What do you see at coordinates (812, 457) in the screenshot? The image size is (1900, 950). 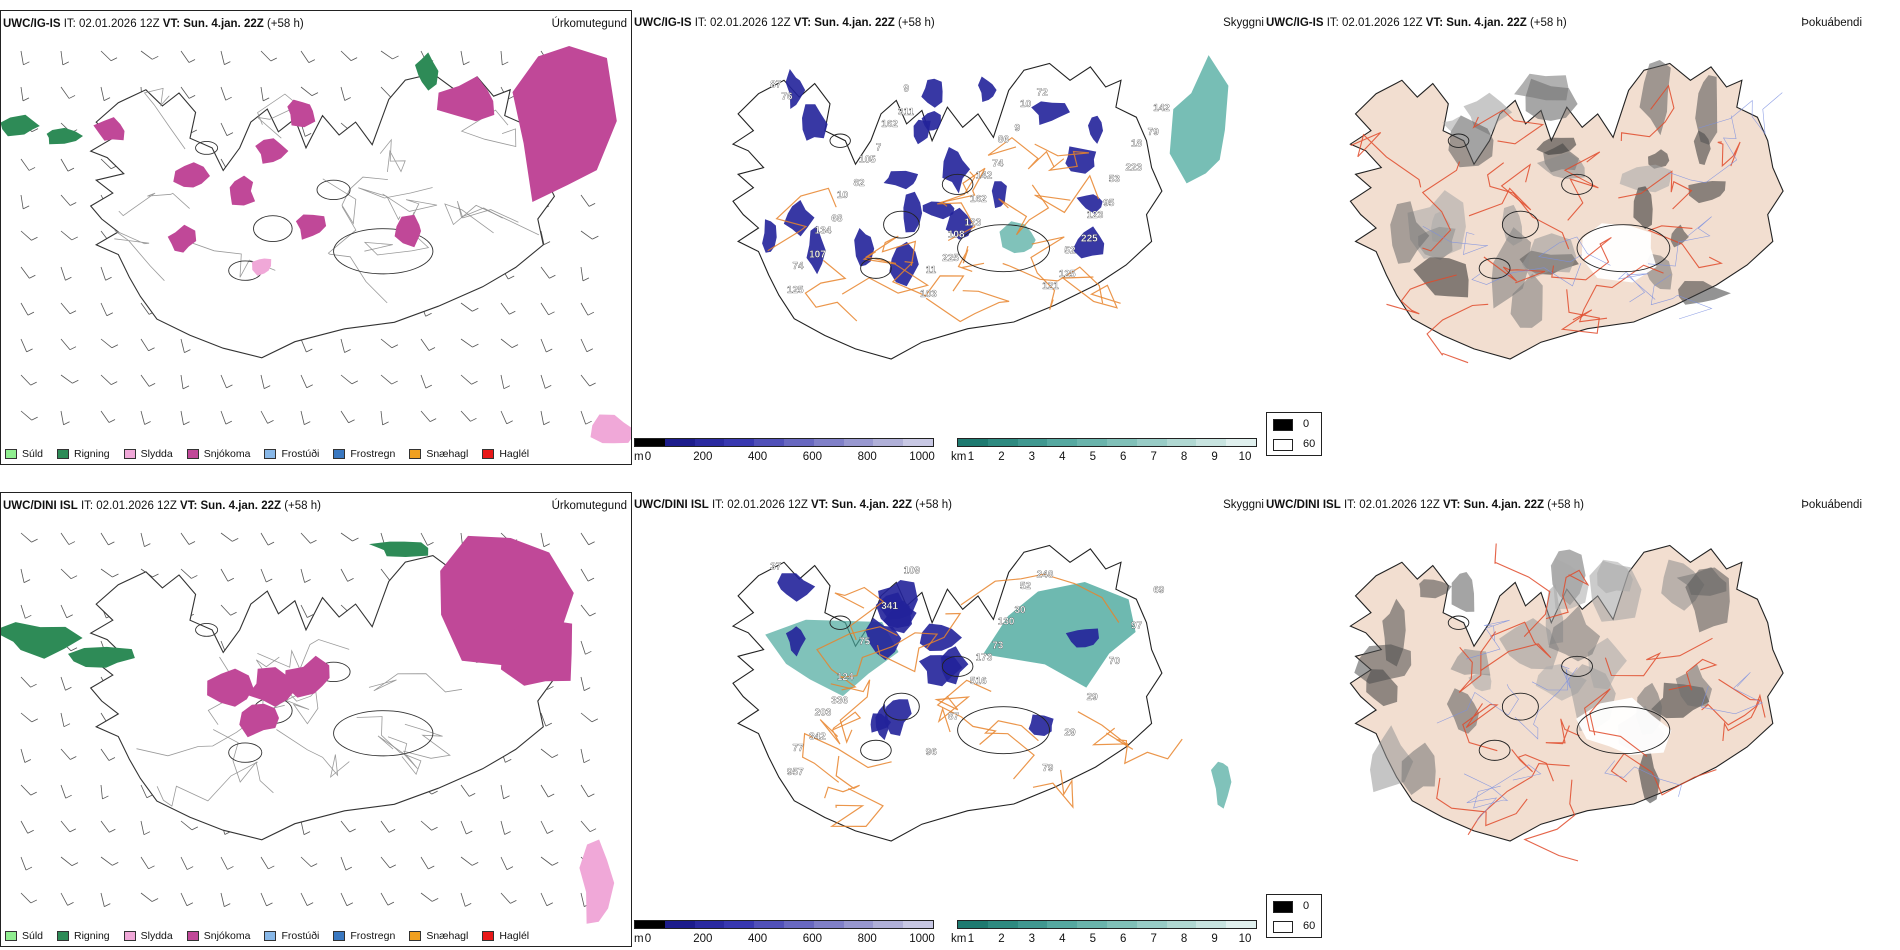 I see `colorbar-tick: 600` at bounding box center [812, 457].